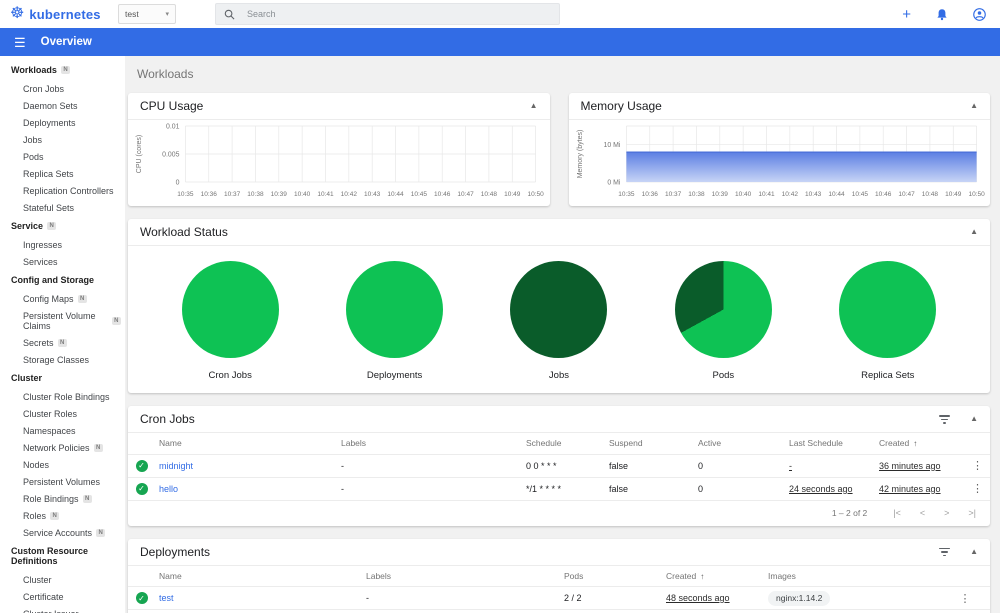  What do you see at coordinates (62, 105) in the screenshot?
I see `sidebar-item-daemon-sets: Daemon Sets` at bounding box center [62, 105].